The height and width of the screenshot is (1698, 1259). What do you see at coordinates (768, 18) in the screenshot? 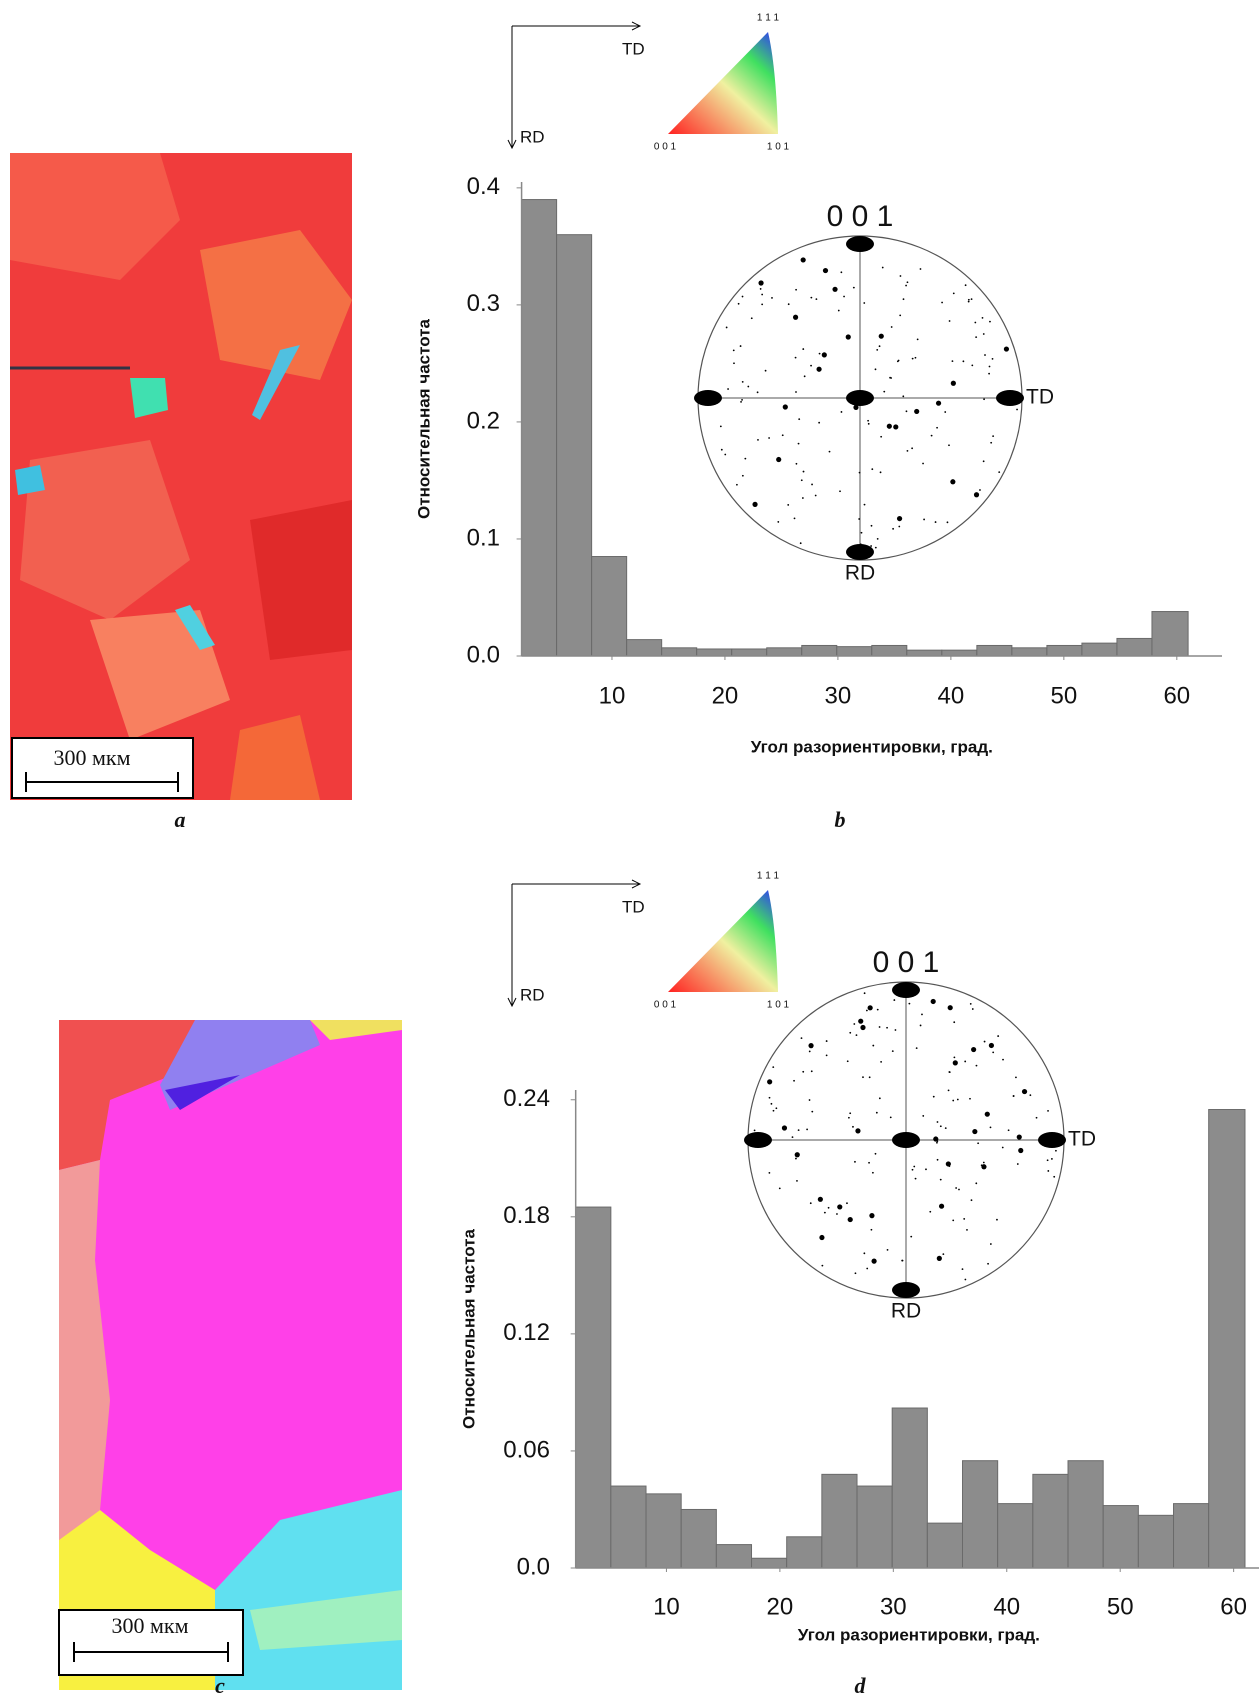
I see `triangle-label: 1 1 1` at bounding box center [768, 18].